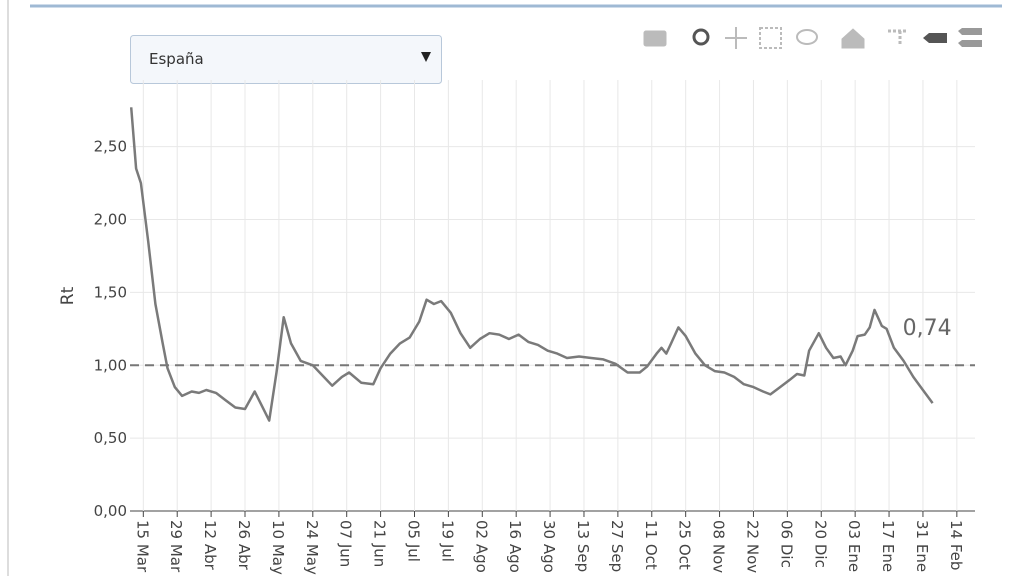 The image size is (1024, 576). I want to click on x-tick-label: 21 Jun, so click(380, 543).